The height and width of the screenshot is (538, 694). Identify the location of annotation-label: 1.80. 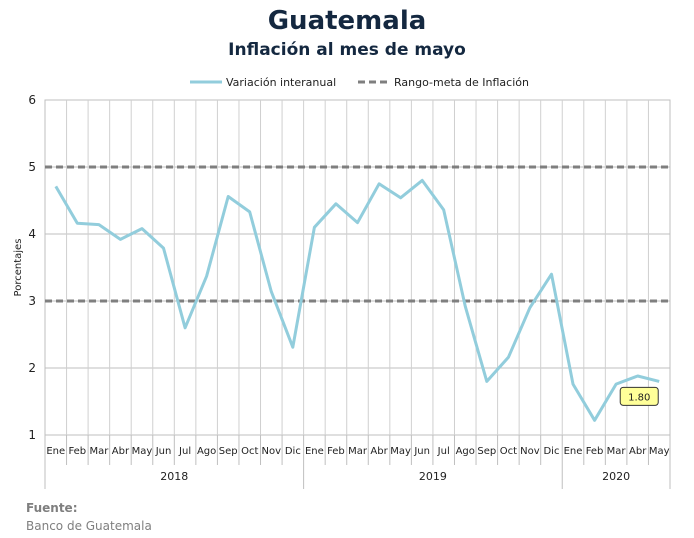
(639, 397).